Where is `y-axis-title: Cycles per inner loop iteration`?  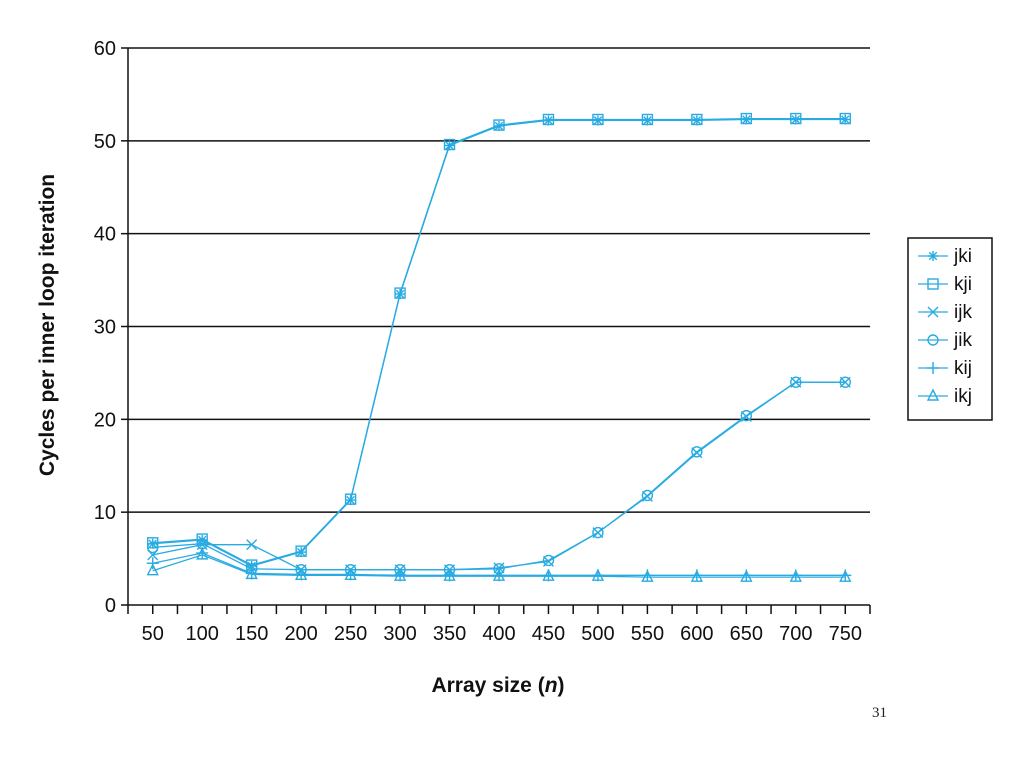 y-axis-title: Cycles per inner loop iteration is located at coordinates (47, 325).